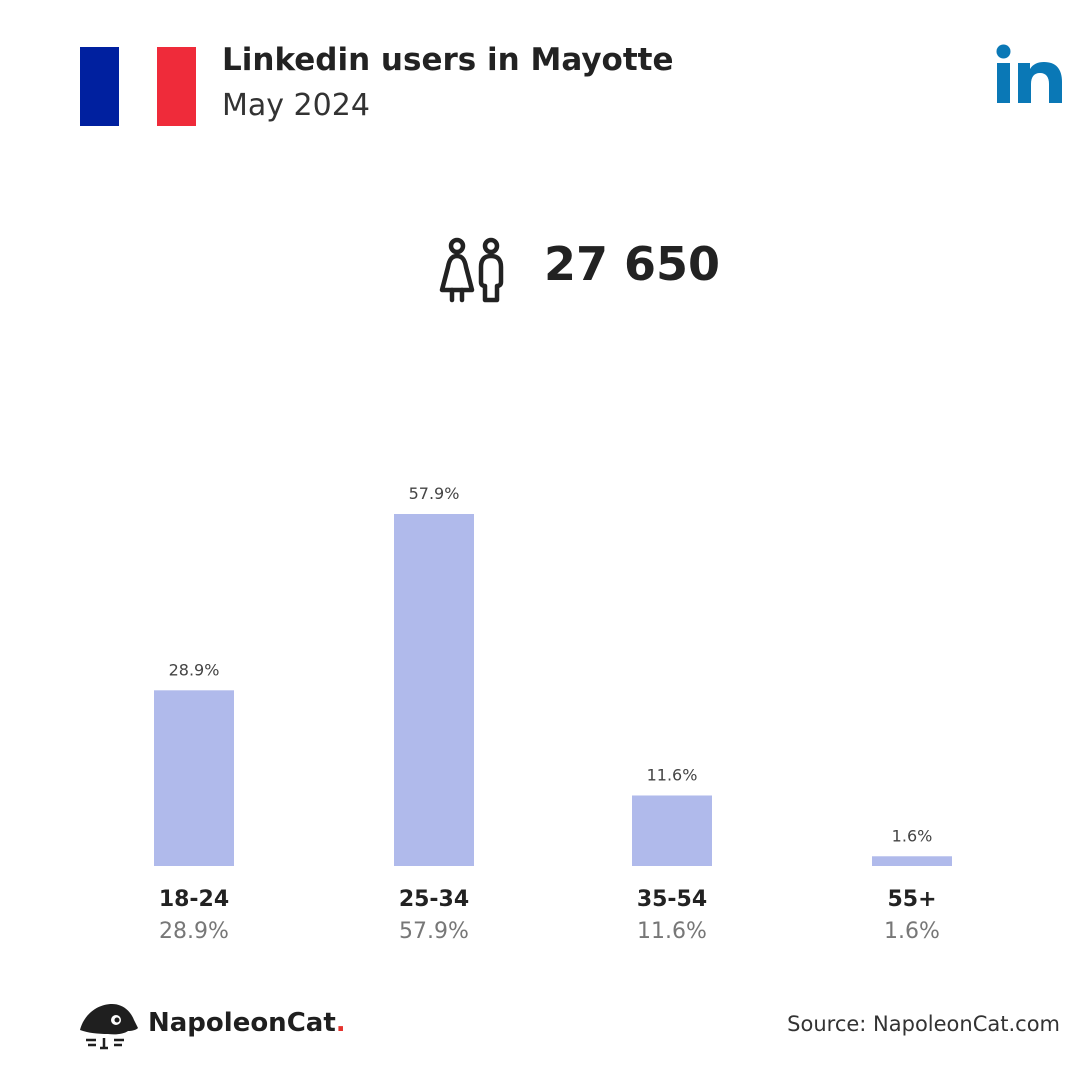 The width and height of the screenshot is (1080, 1080). I want to click on flag-stripe-white, so click(138, 86).